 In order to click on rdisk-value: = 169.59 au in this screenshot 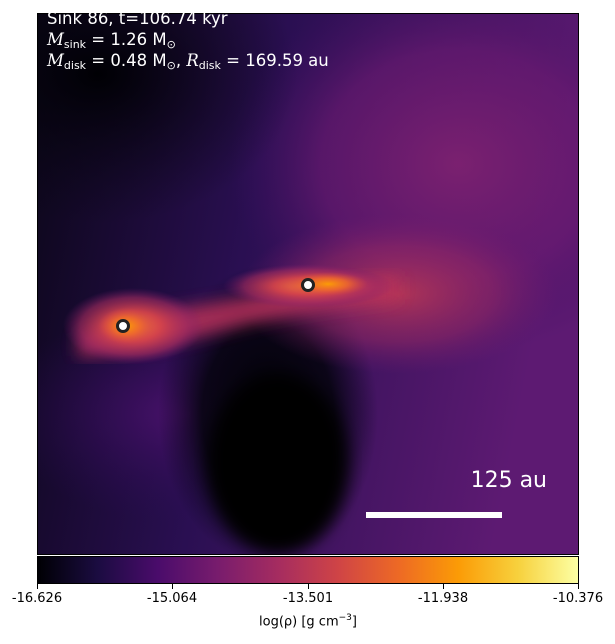, I will do `click(274, 60)`.